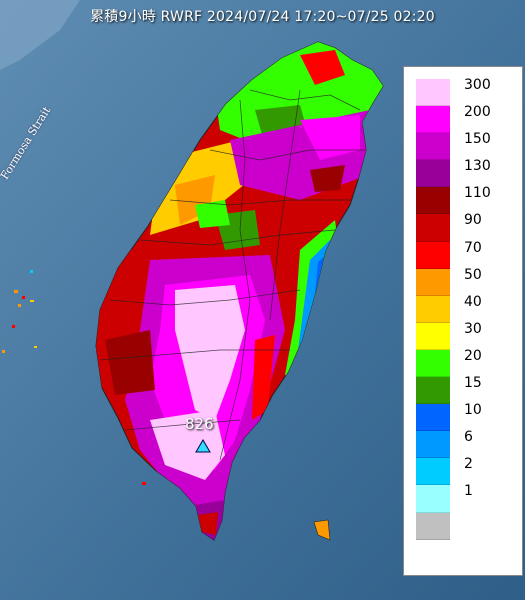 This screenshot has height=600, width=525. I want to click on legend-row, so click(463, 526).